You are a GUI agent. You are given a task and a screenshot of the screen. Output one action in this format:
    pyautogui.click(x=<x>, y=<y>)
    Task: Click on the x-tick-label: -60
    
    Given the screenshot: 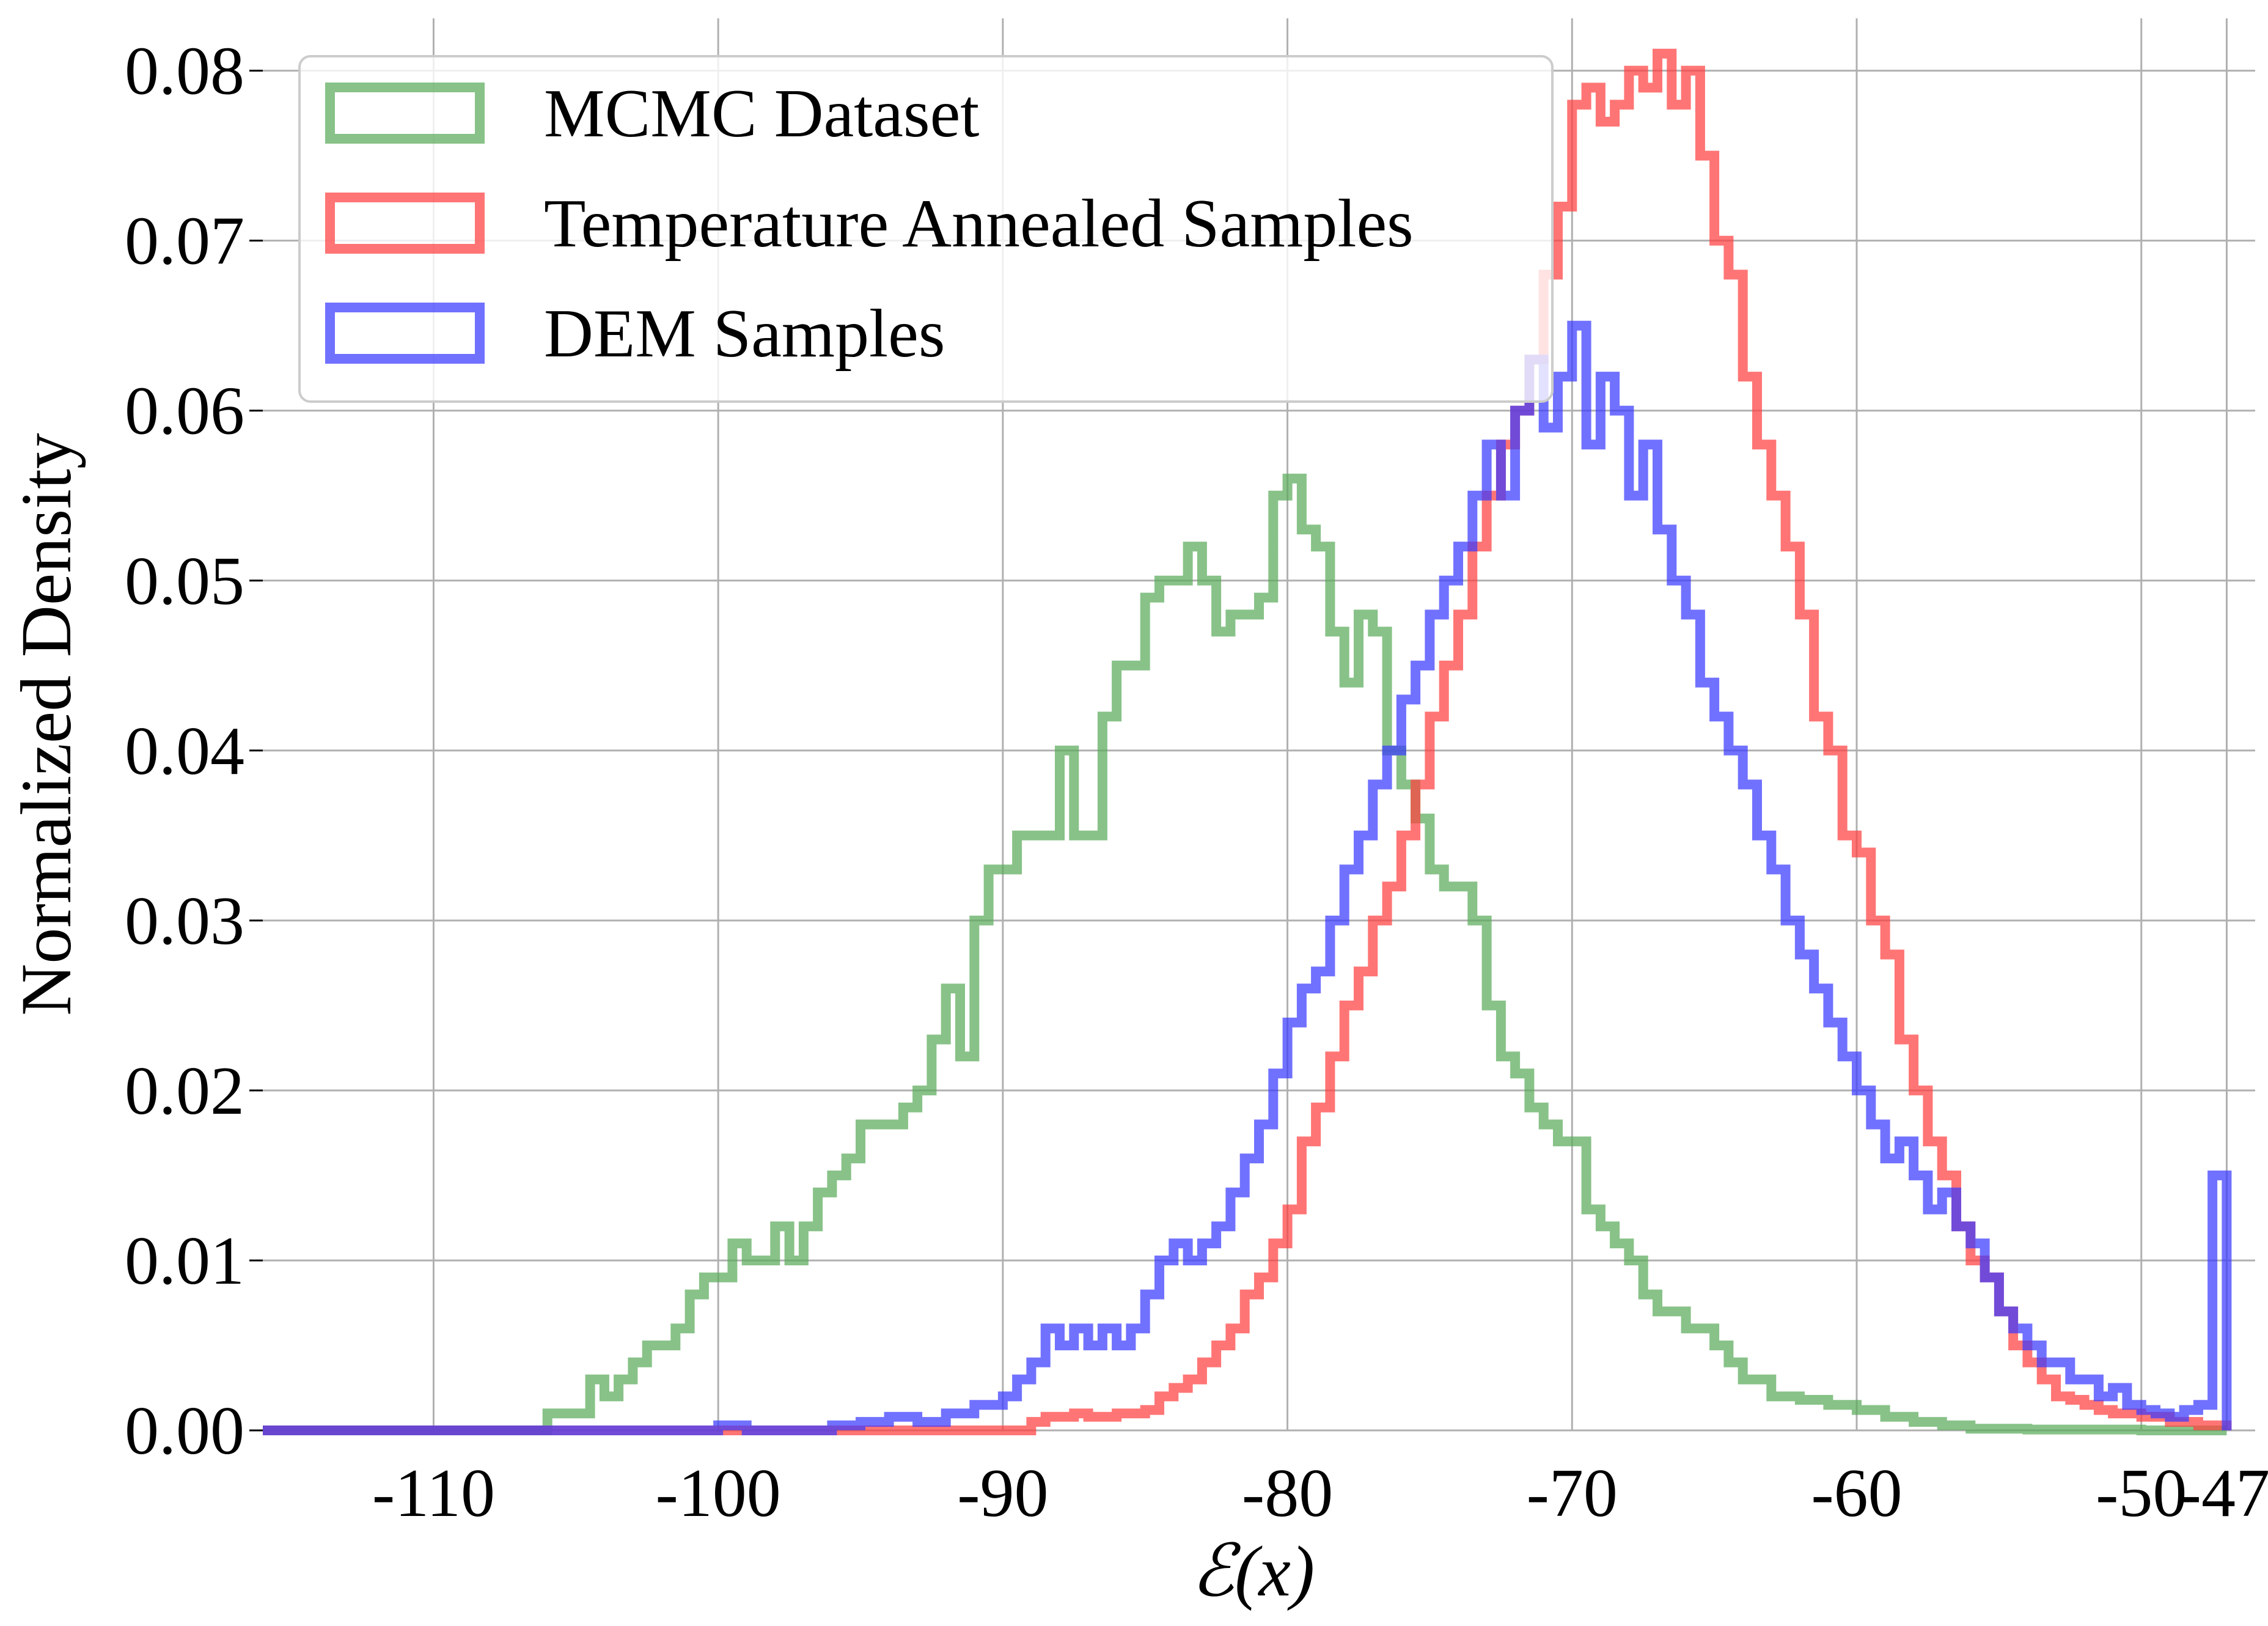 What is the action you would take?
    pyautogui.click(x=1856, y=1493)
    